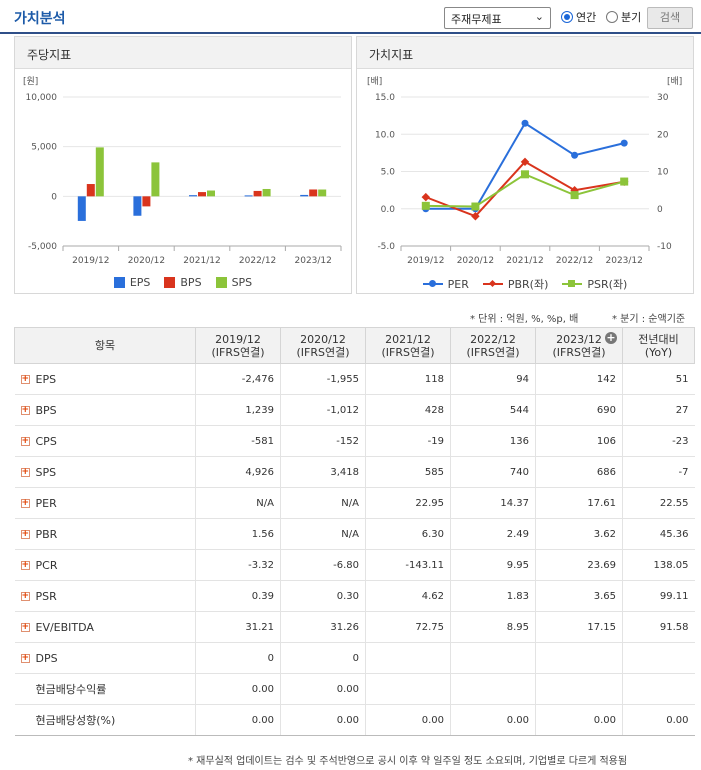 The height and width of the screenshot is (770, 701). What do you see at coordinates (408, 339) in the screenshot?
I see `header-year: 2021/12` at bounding box center [408, 339].